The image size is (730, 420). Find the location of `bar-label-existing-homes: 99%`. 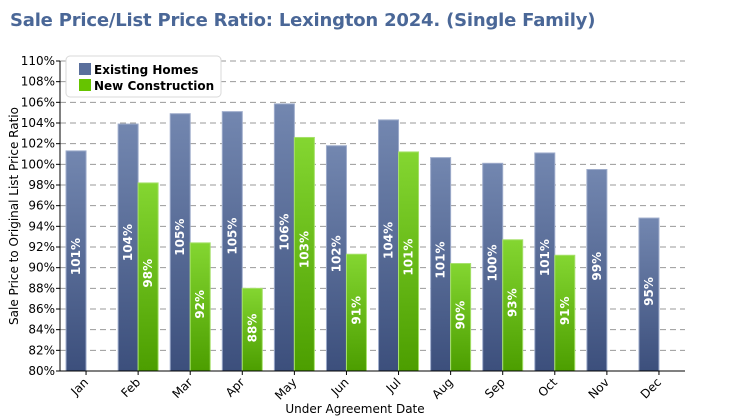

bar-label-existing-homes: 99% is located at coordinates (597, 266).